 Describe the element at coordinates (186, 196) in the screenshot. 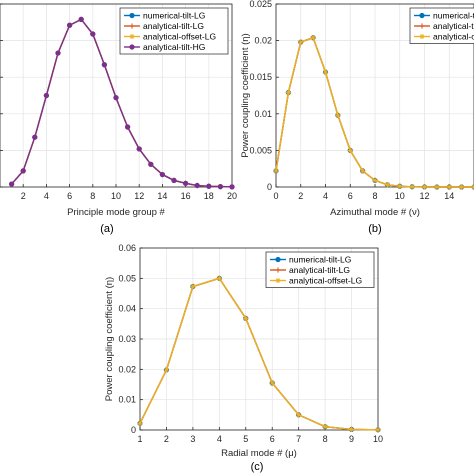

I see `x-tick-label: 16` at that location.